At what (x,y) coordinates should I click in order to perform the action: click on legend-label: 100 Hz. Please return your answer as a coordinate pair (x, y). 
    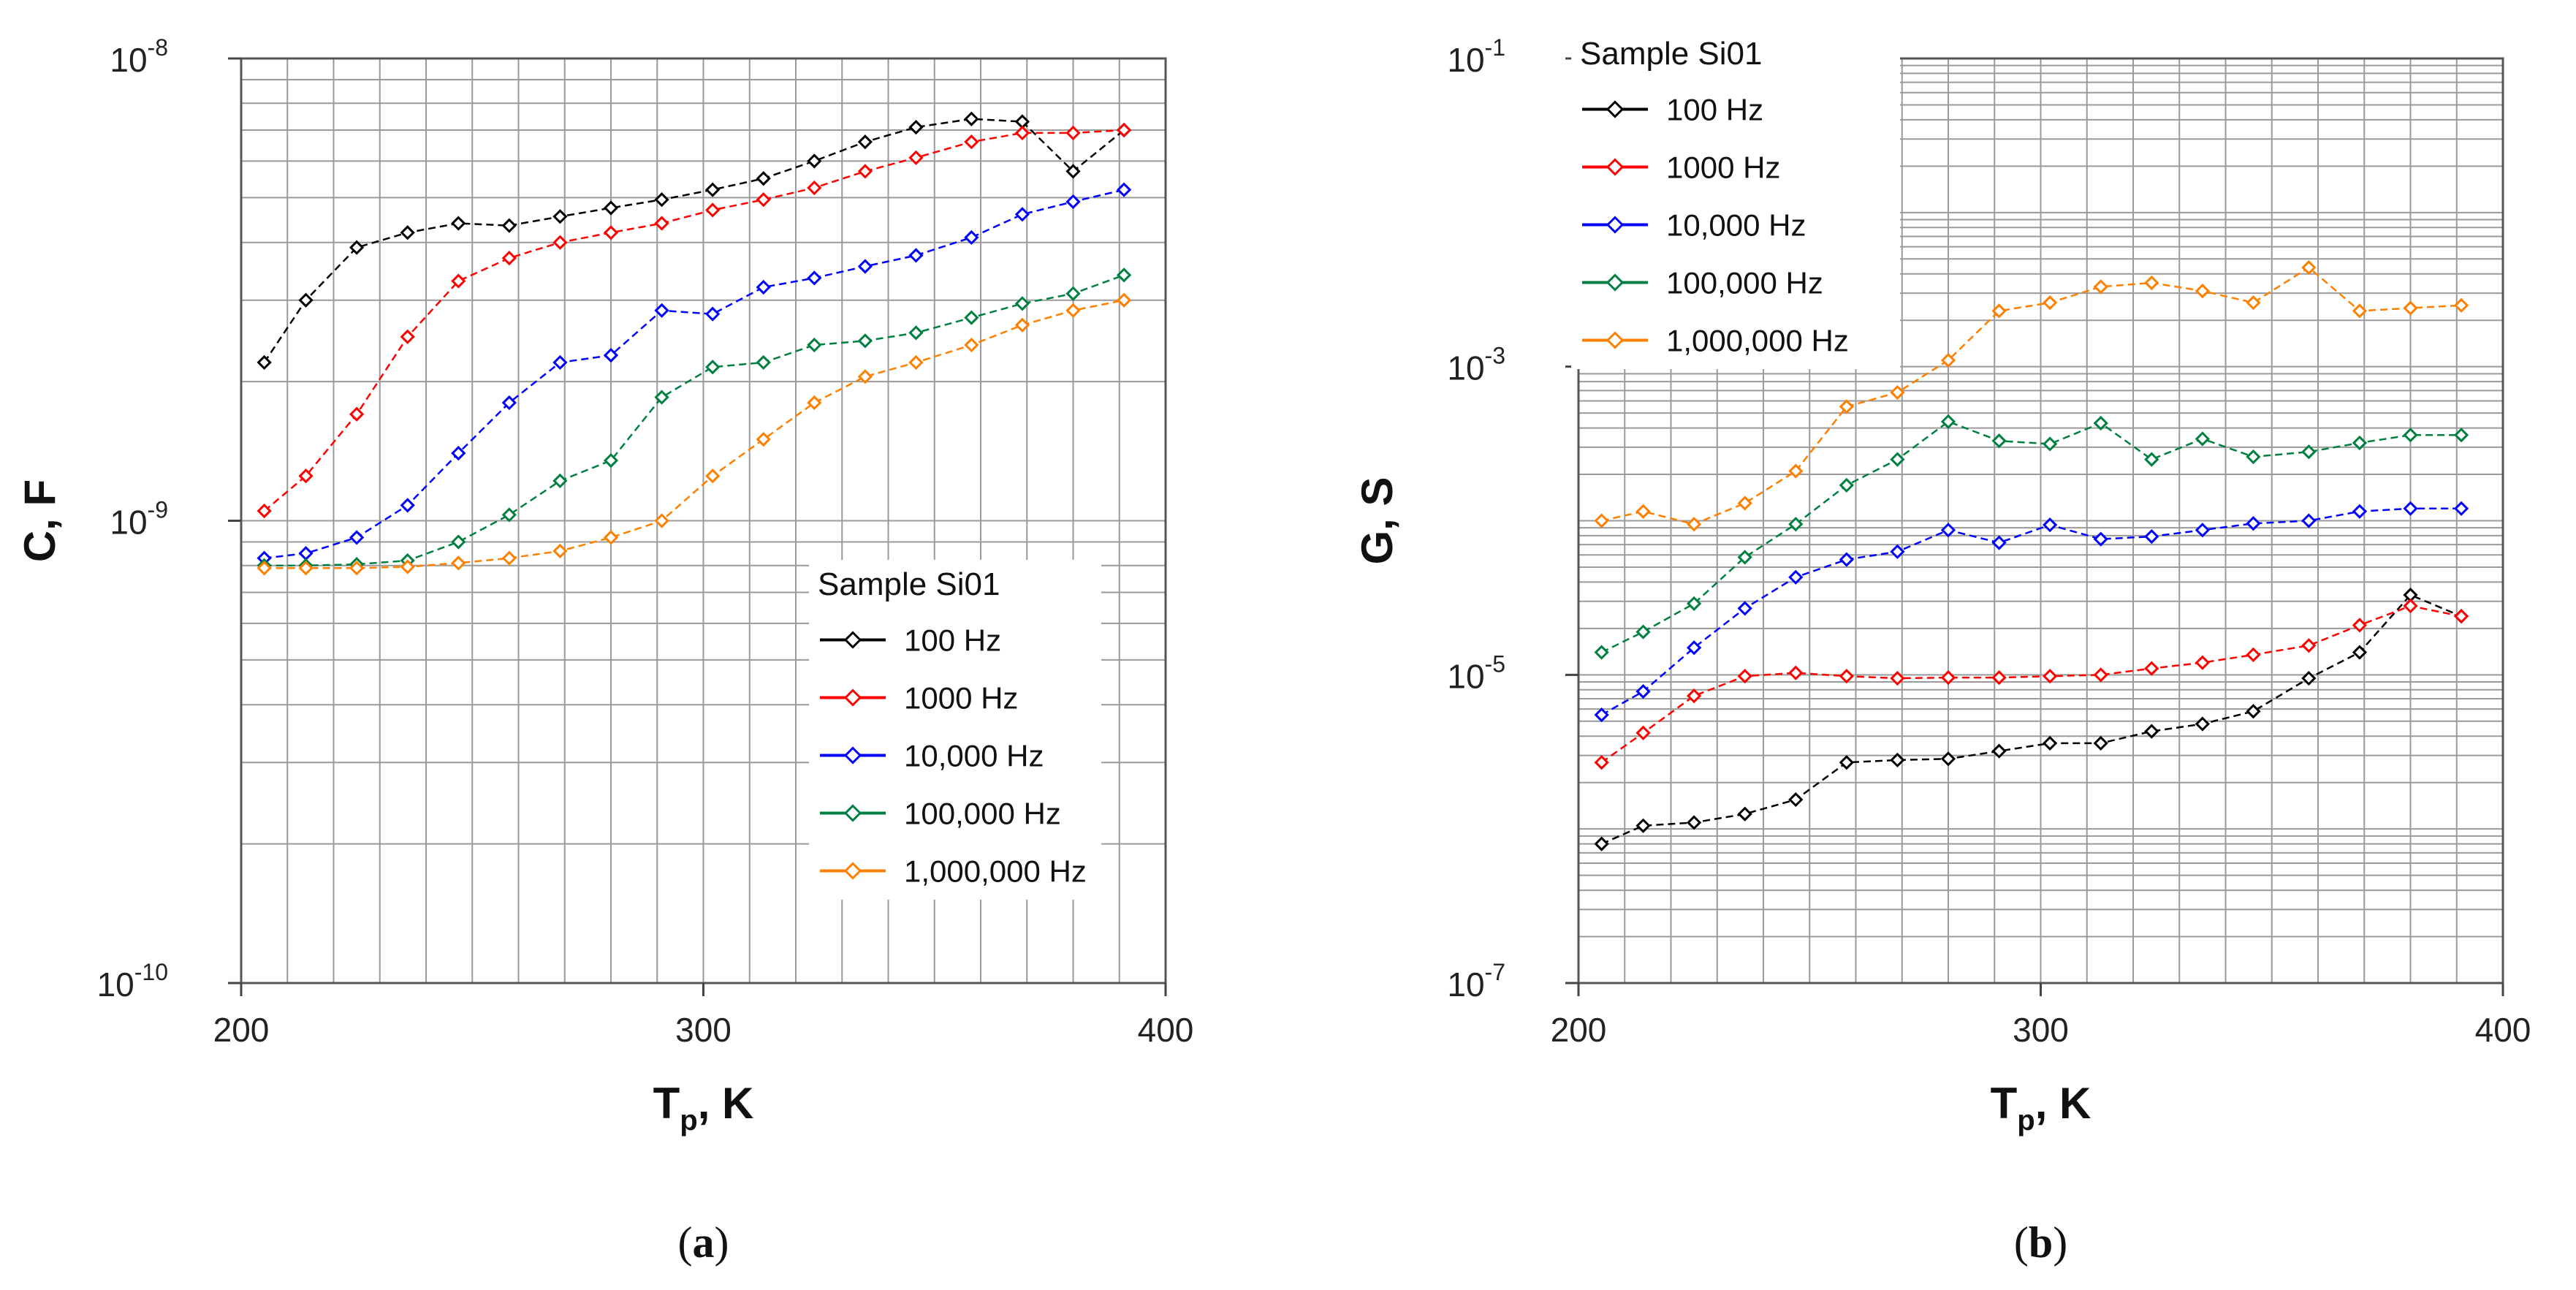
    Looking at the image, I should click on (1714, 110).